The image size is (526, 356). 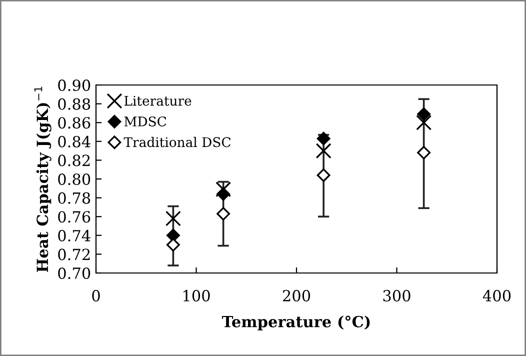 What do you see at coordinates (74, 273) in the screenshot?
I see `y-tick-label: 0.70` at bounding box center [74, 273].